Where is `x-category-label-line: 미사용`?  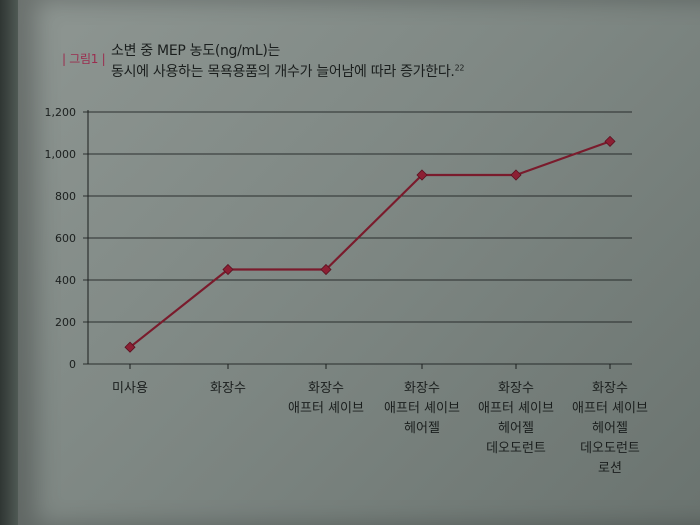 x-category-label-line: 미사용 is located at coordinates (130, 388).